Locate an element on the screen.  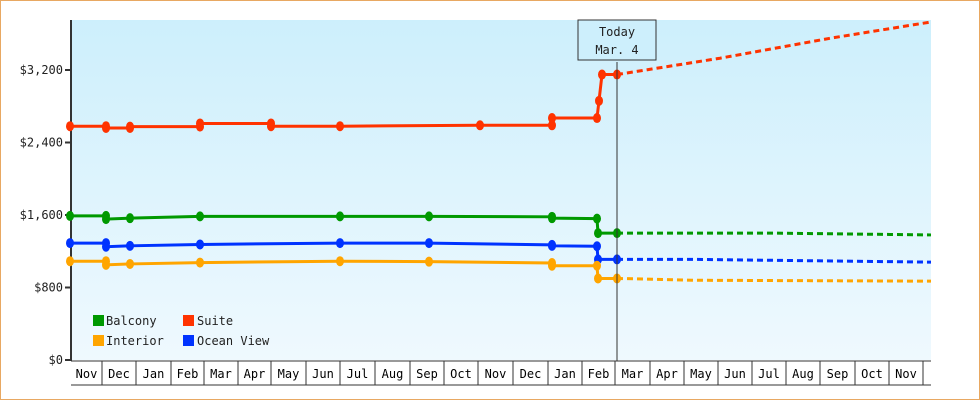
series-interior is located at coordinates (499, 270).